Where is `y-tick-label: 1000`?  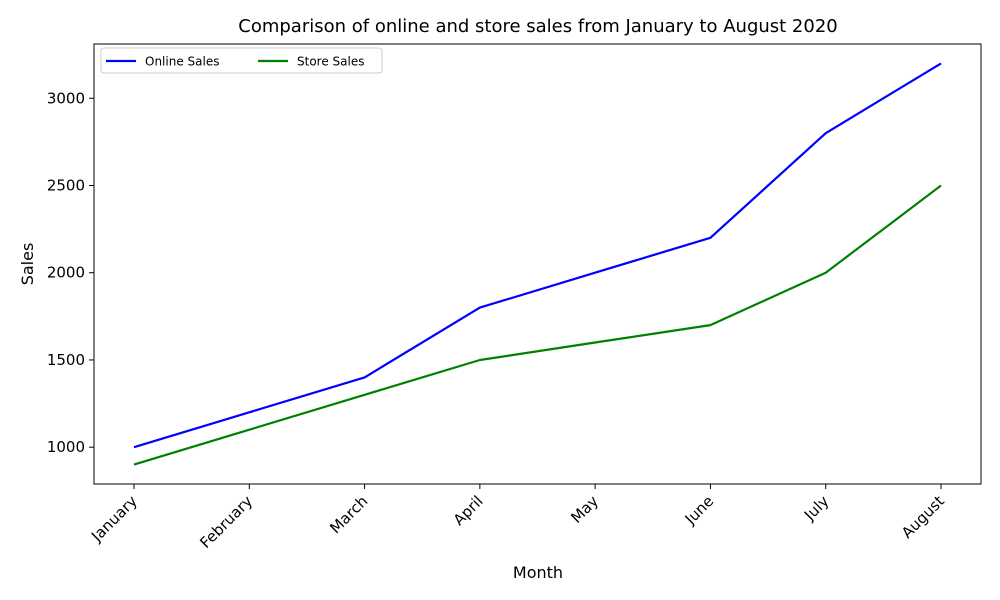 y-tick-label: 1000 is located at coordinates (66, 447).